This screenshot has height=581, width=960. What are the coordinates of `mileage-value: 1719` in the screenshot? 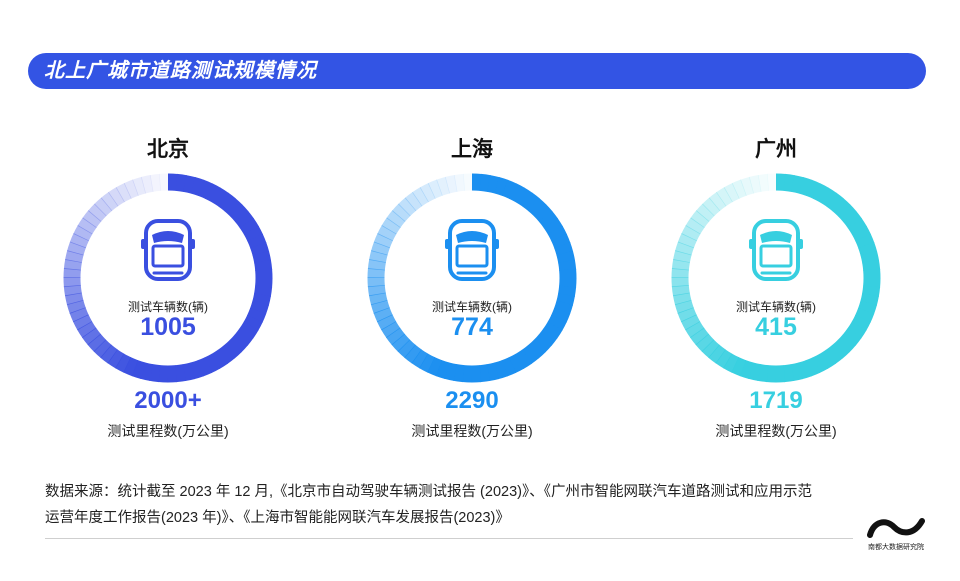 It's located at (776, 400).